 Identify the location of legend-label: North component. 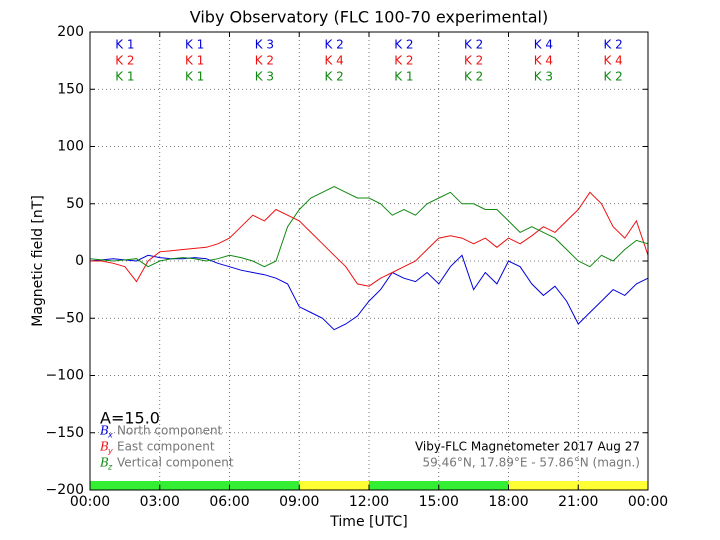
(170, 431).